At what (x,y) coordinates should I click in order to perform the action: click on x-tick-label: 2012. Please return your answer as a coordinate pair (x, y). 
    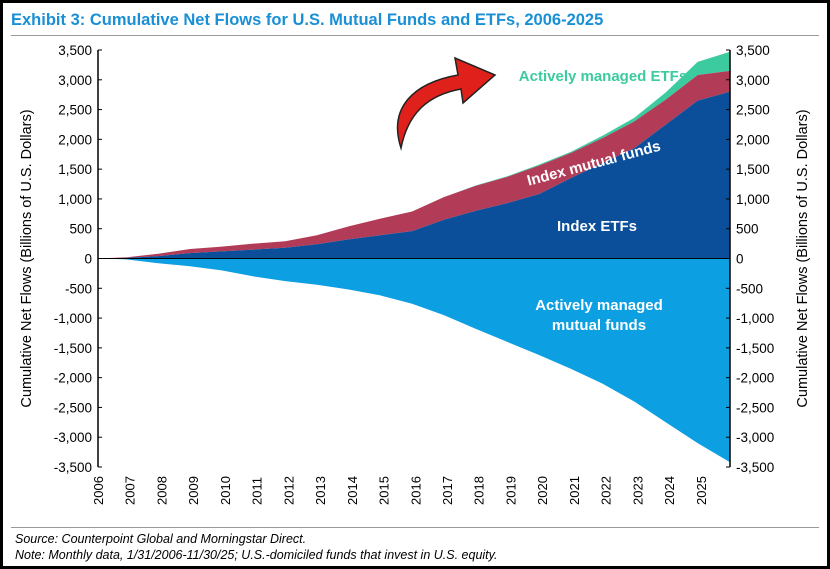
    Looking at the image, I should click on (288, 490).